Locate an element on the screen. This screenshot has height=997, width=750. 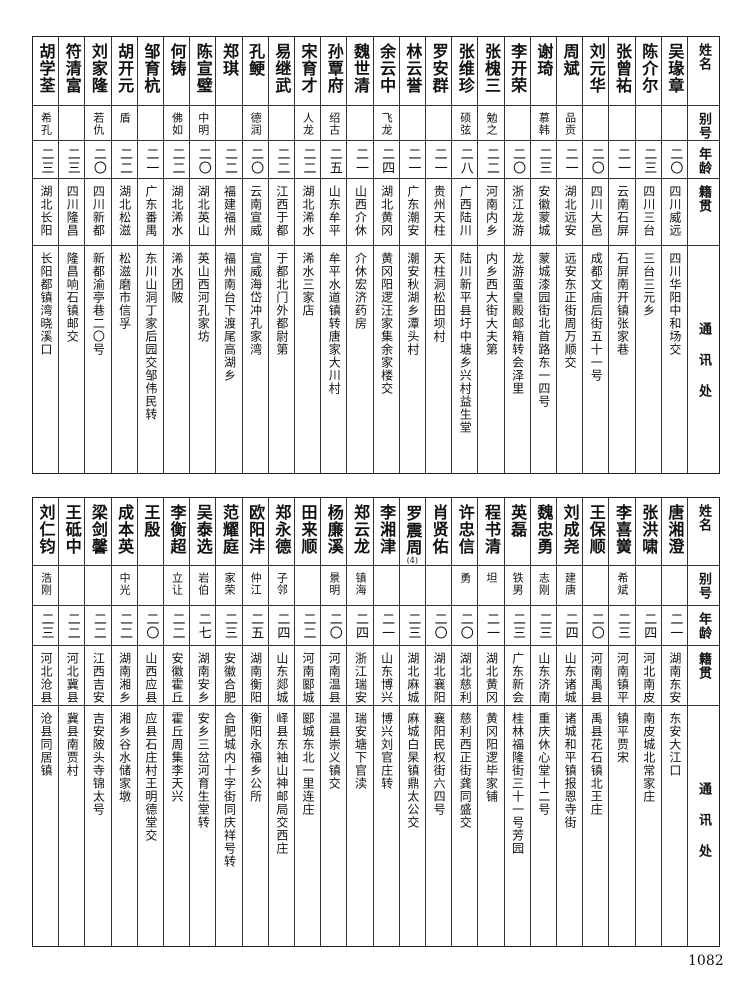
native-text: 湖北远安 is located at coordinates (570, 211).